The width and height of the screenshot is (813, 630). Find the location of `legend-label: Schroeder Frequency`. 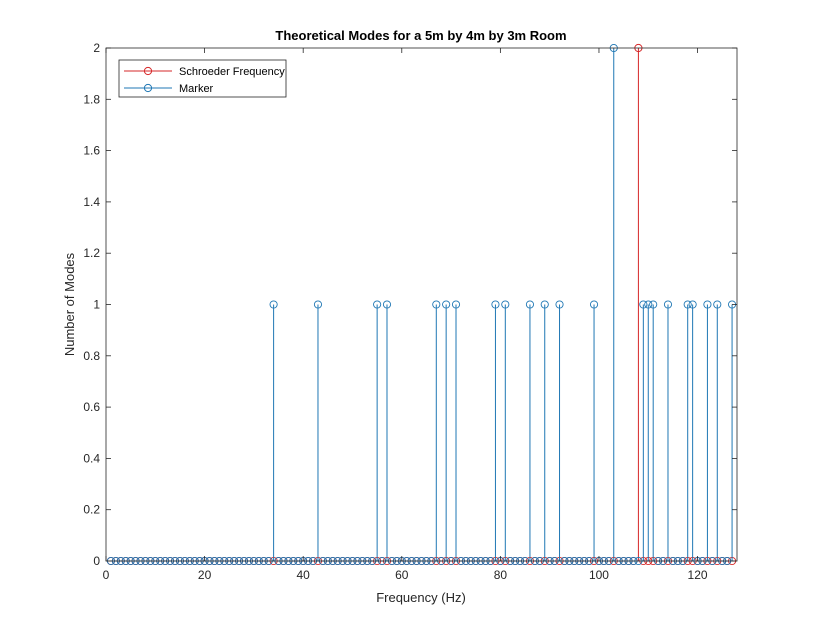

legend-label: Schroeder Frequency is located at coordinates (232, 72).